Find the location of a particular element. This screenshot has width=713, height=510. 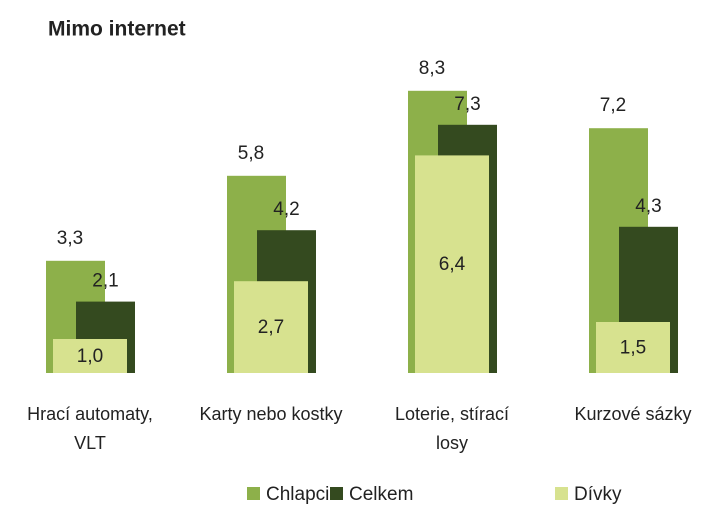

value-label: 2,7 is located at coordinates (271, 327).